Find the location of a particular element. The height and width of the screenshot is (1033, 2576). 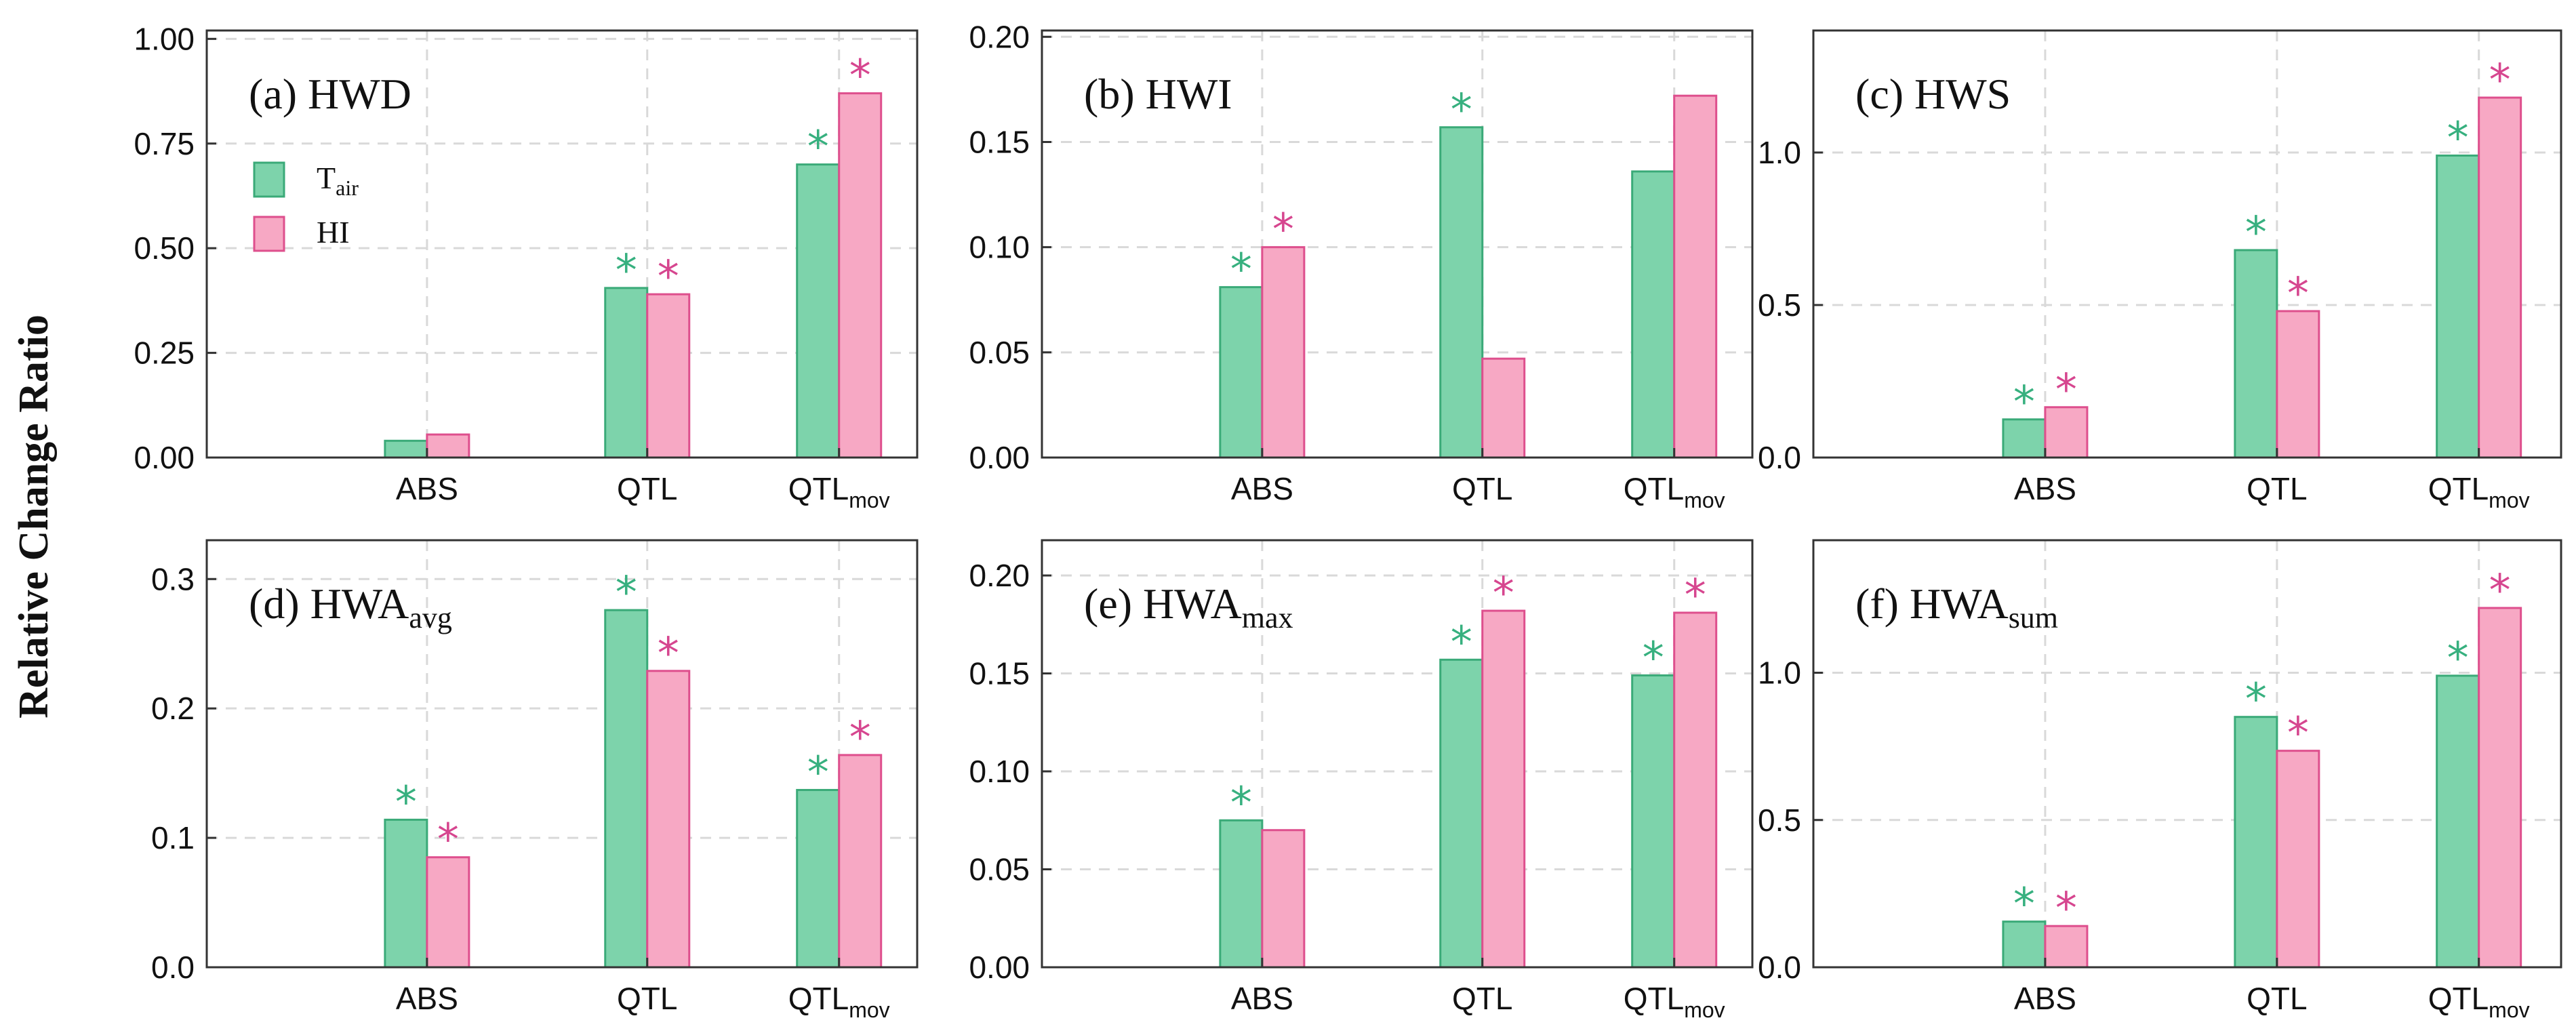

panel-title: (b) HWI is located at coordinates (1158, 94).